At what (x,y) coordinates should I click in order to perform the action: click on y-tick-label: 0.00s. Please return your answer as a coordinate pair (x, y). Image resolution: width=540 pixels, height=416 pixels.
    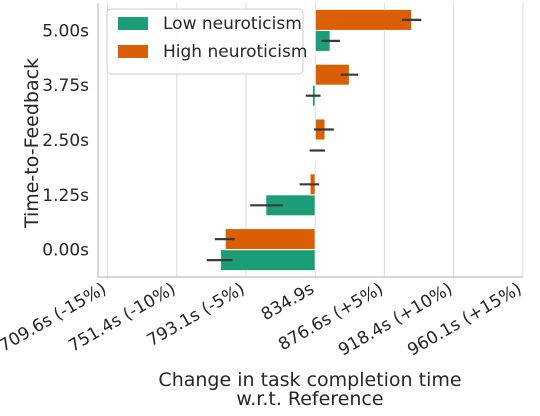
    Looking at the image, I should click on (65, 251).